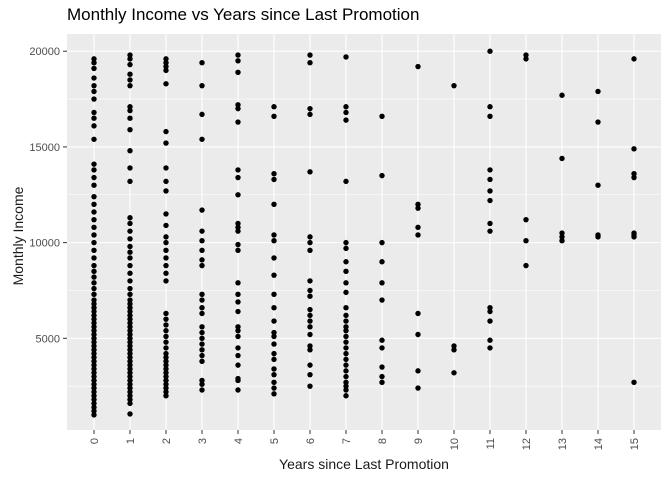 The image size is (672, 480). What do you see at coordinates (48, 339) in the screenshot?
I see `y-tick-label: 5000` at bounding box center [48, 339].